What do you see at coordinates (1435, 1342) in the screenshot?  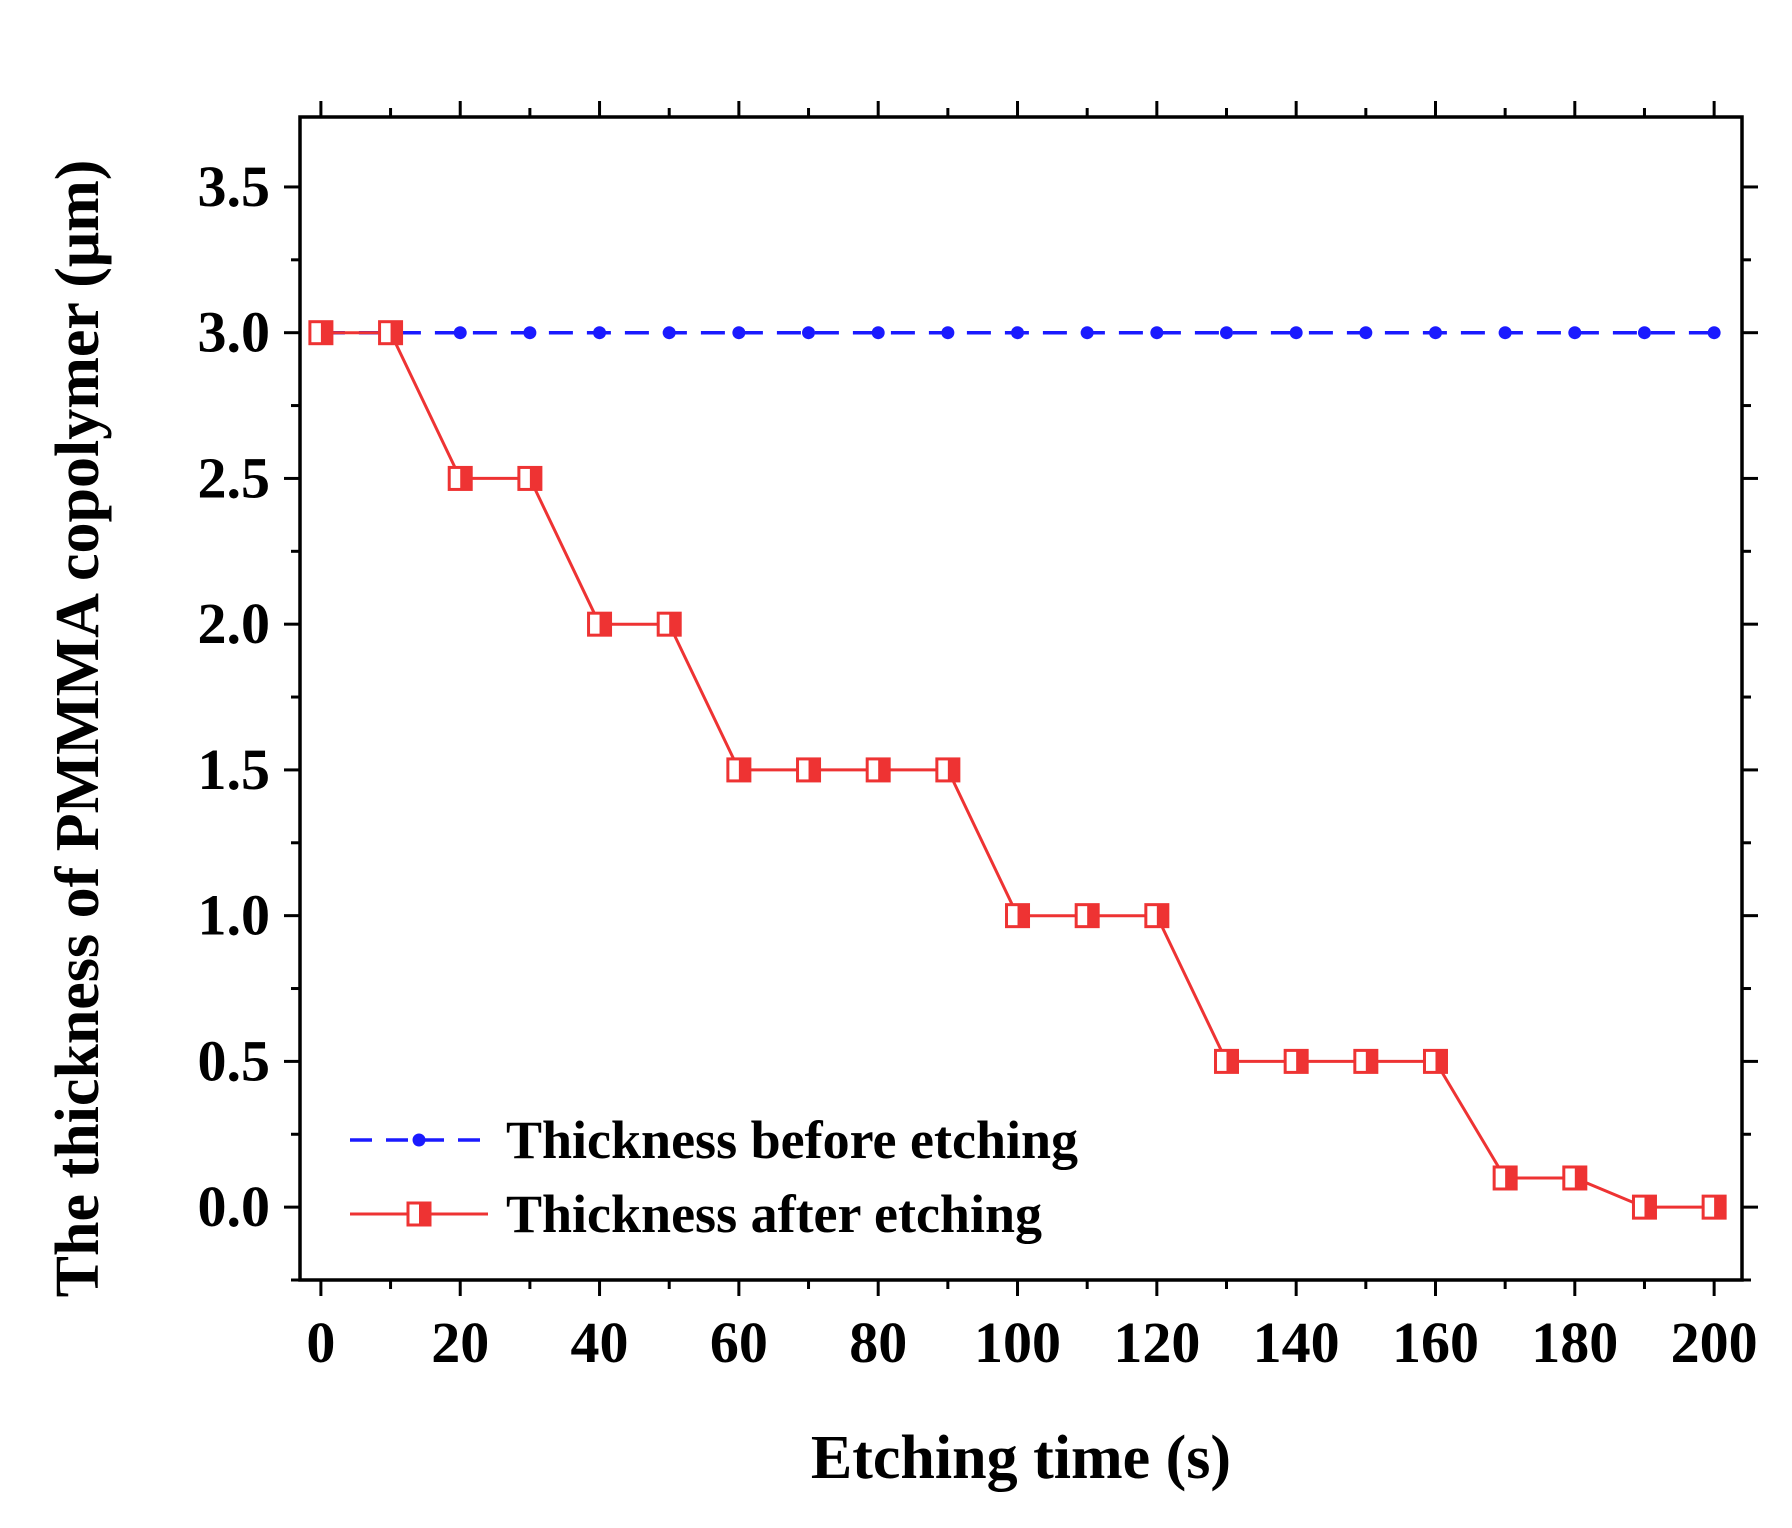 I see `x-tick-label: 160` at bounding box center [1435, 1342].